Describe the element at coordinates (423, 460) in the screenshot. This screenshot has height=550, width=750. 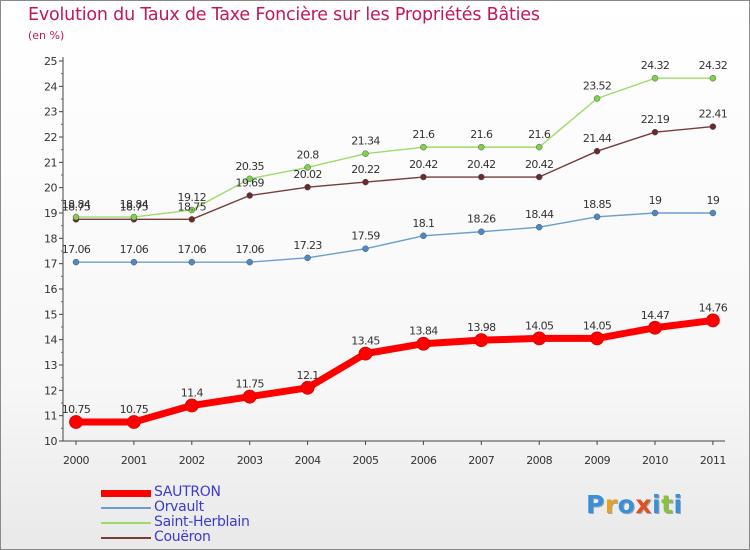
I see `x-tick-label: 2006` at that location.